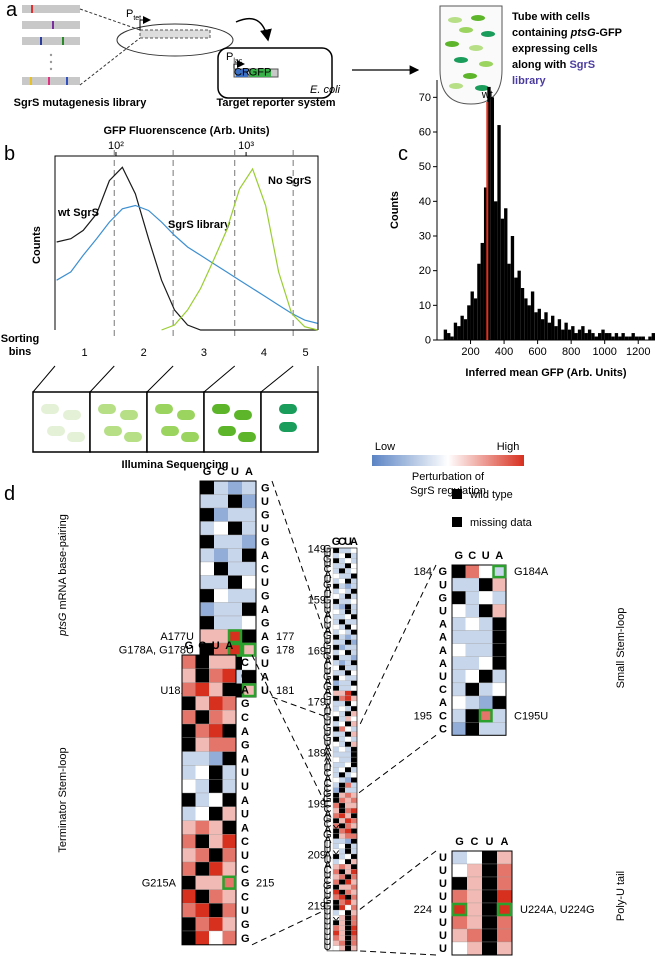 The height and width of the screenshot is (958, 657). I want to click on colorbar-title: SgrS regulation, so click(448, 491).